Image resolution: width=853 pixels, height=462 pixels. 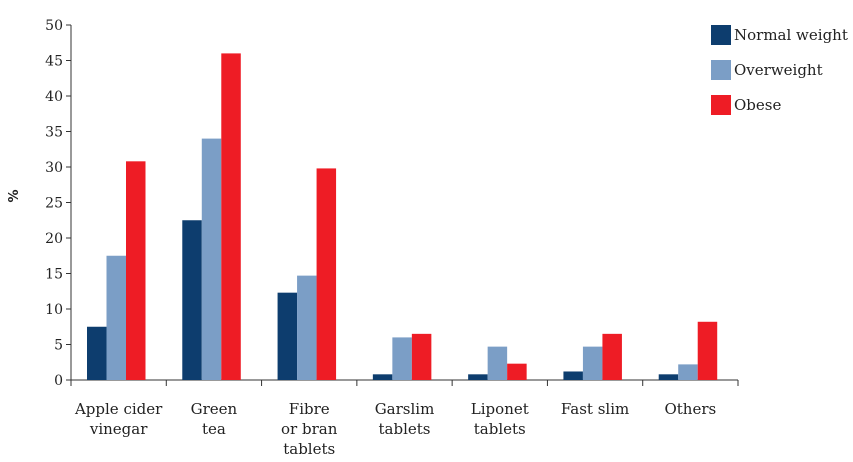 I want to click on x-axis, so click(x=404, y=382).